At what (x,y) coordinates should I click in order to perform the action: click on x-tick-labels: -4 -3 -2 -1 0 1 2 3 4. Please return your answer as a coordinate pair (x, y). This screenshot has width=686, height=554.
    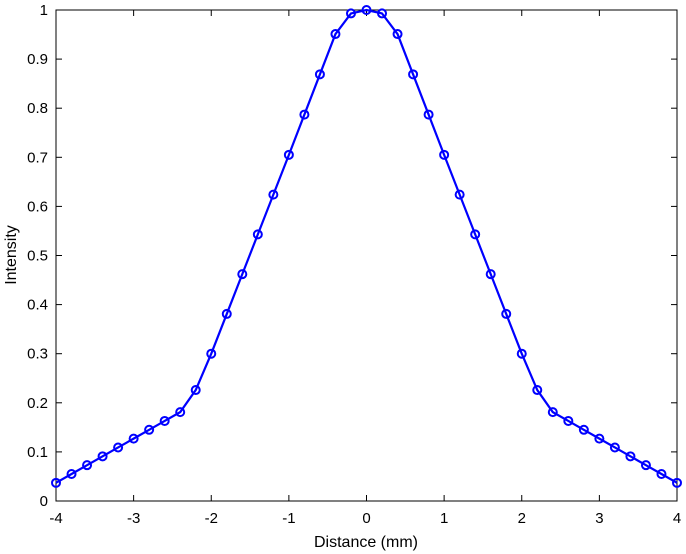
    Looking at the image, I should click on (365, 518).